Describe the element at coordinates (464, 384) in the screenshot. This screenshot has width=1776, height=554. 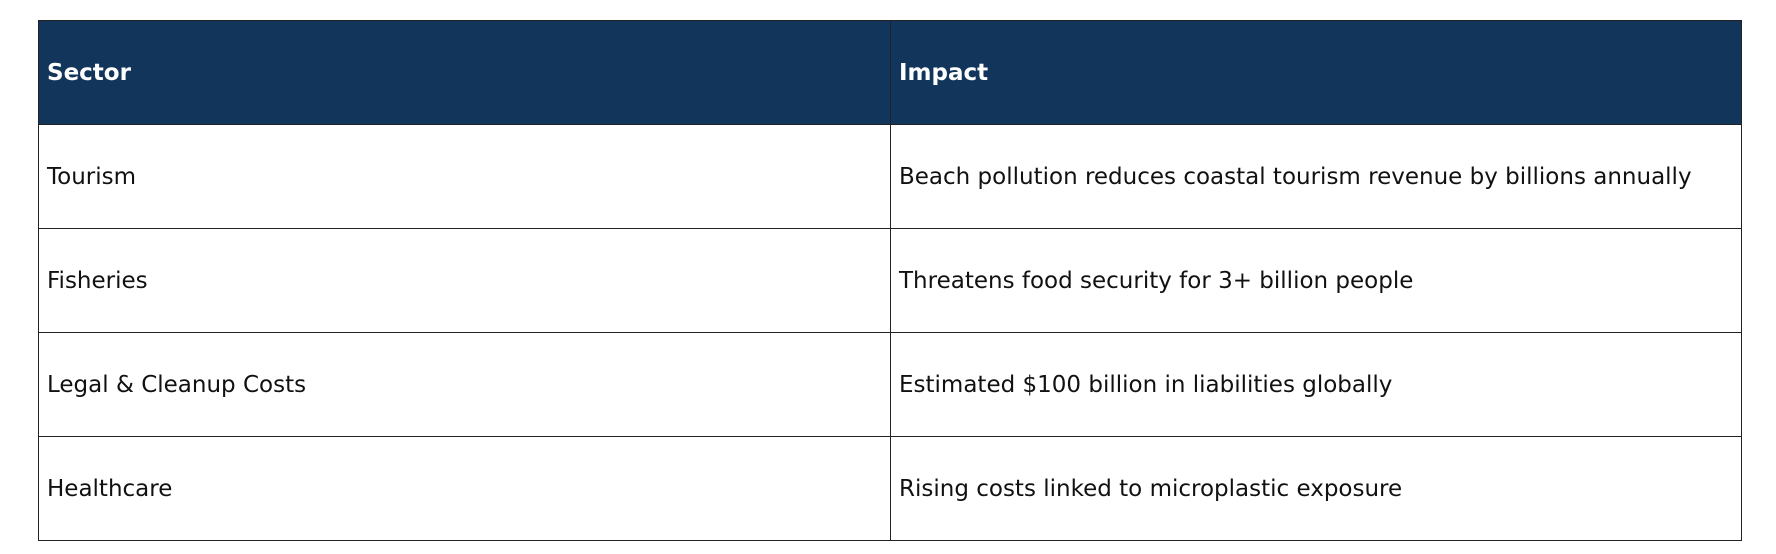
I see `sector-cell: Legal & Cleanup Costs` at that location.